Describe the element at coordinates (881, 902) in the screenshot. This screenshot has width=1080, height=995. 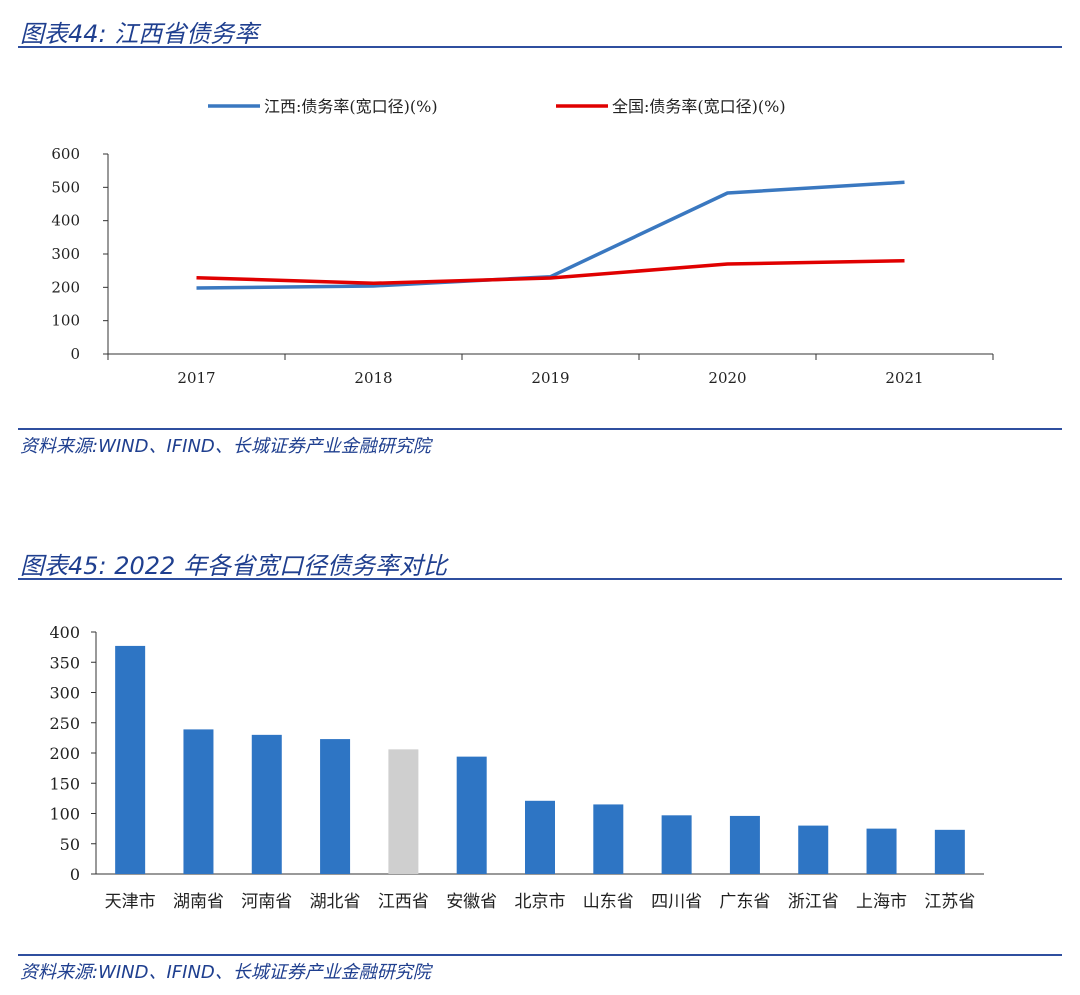
I see `x-tick-label: 上海市` at that location.